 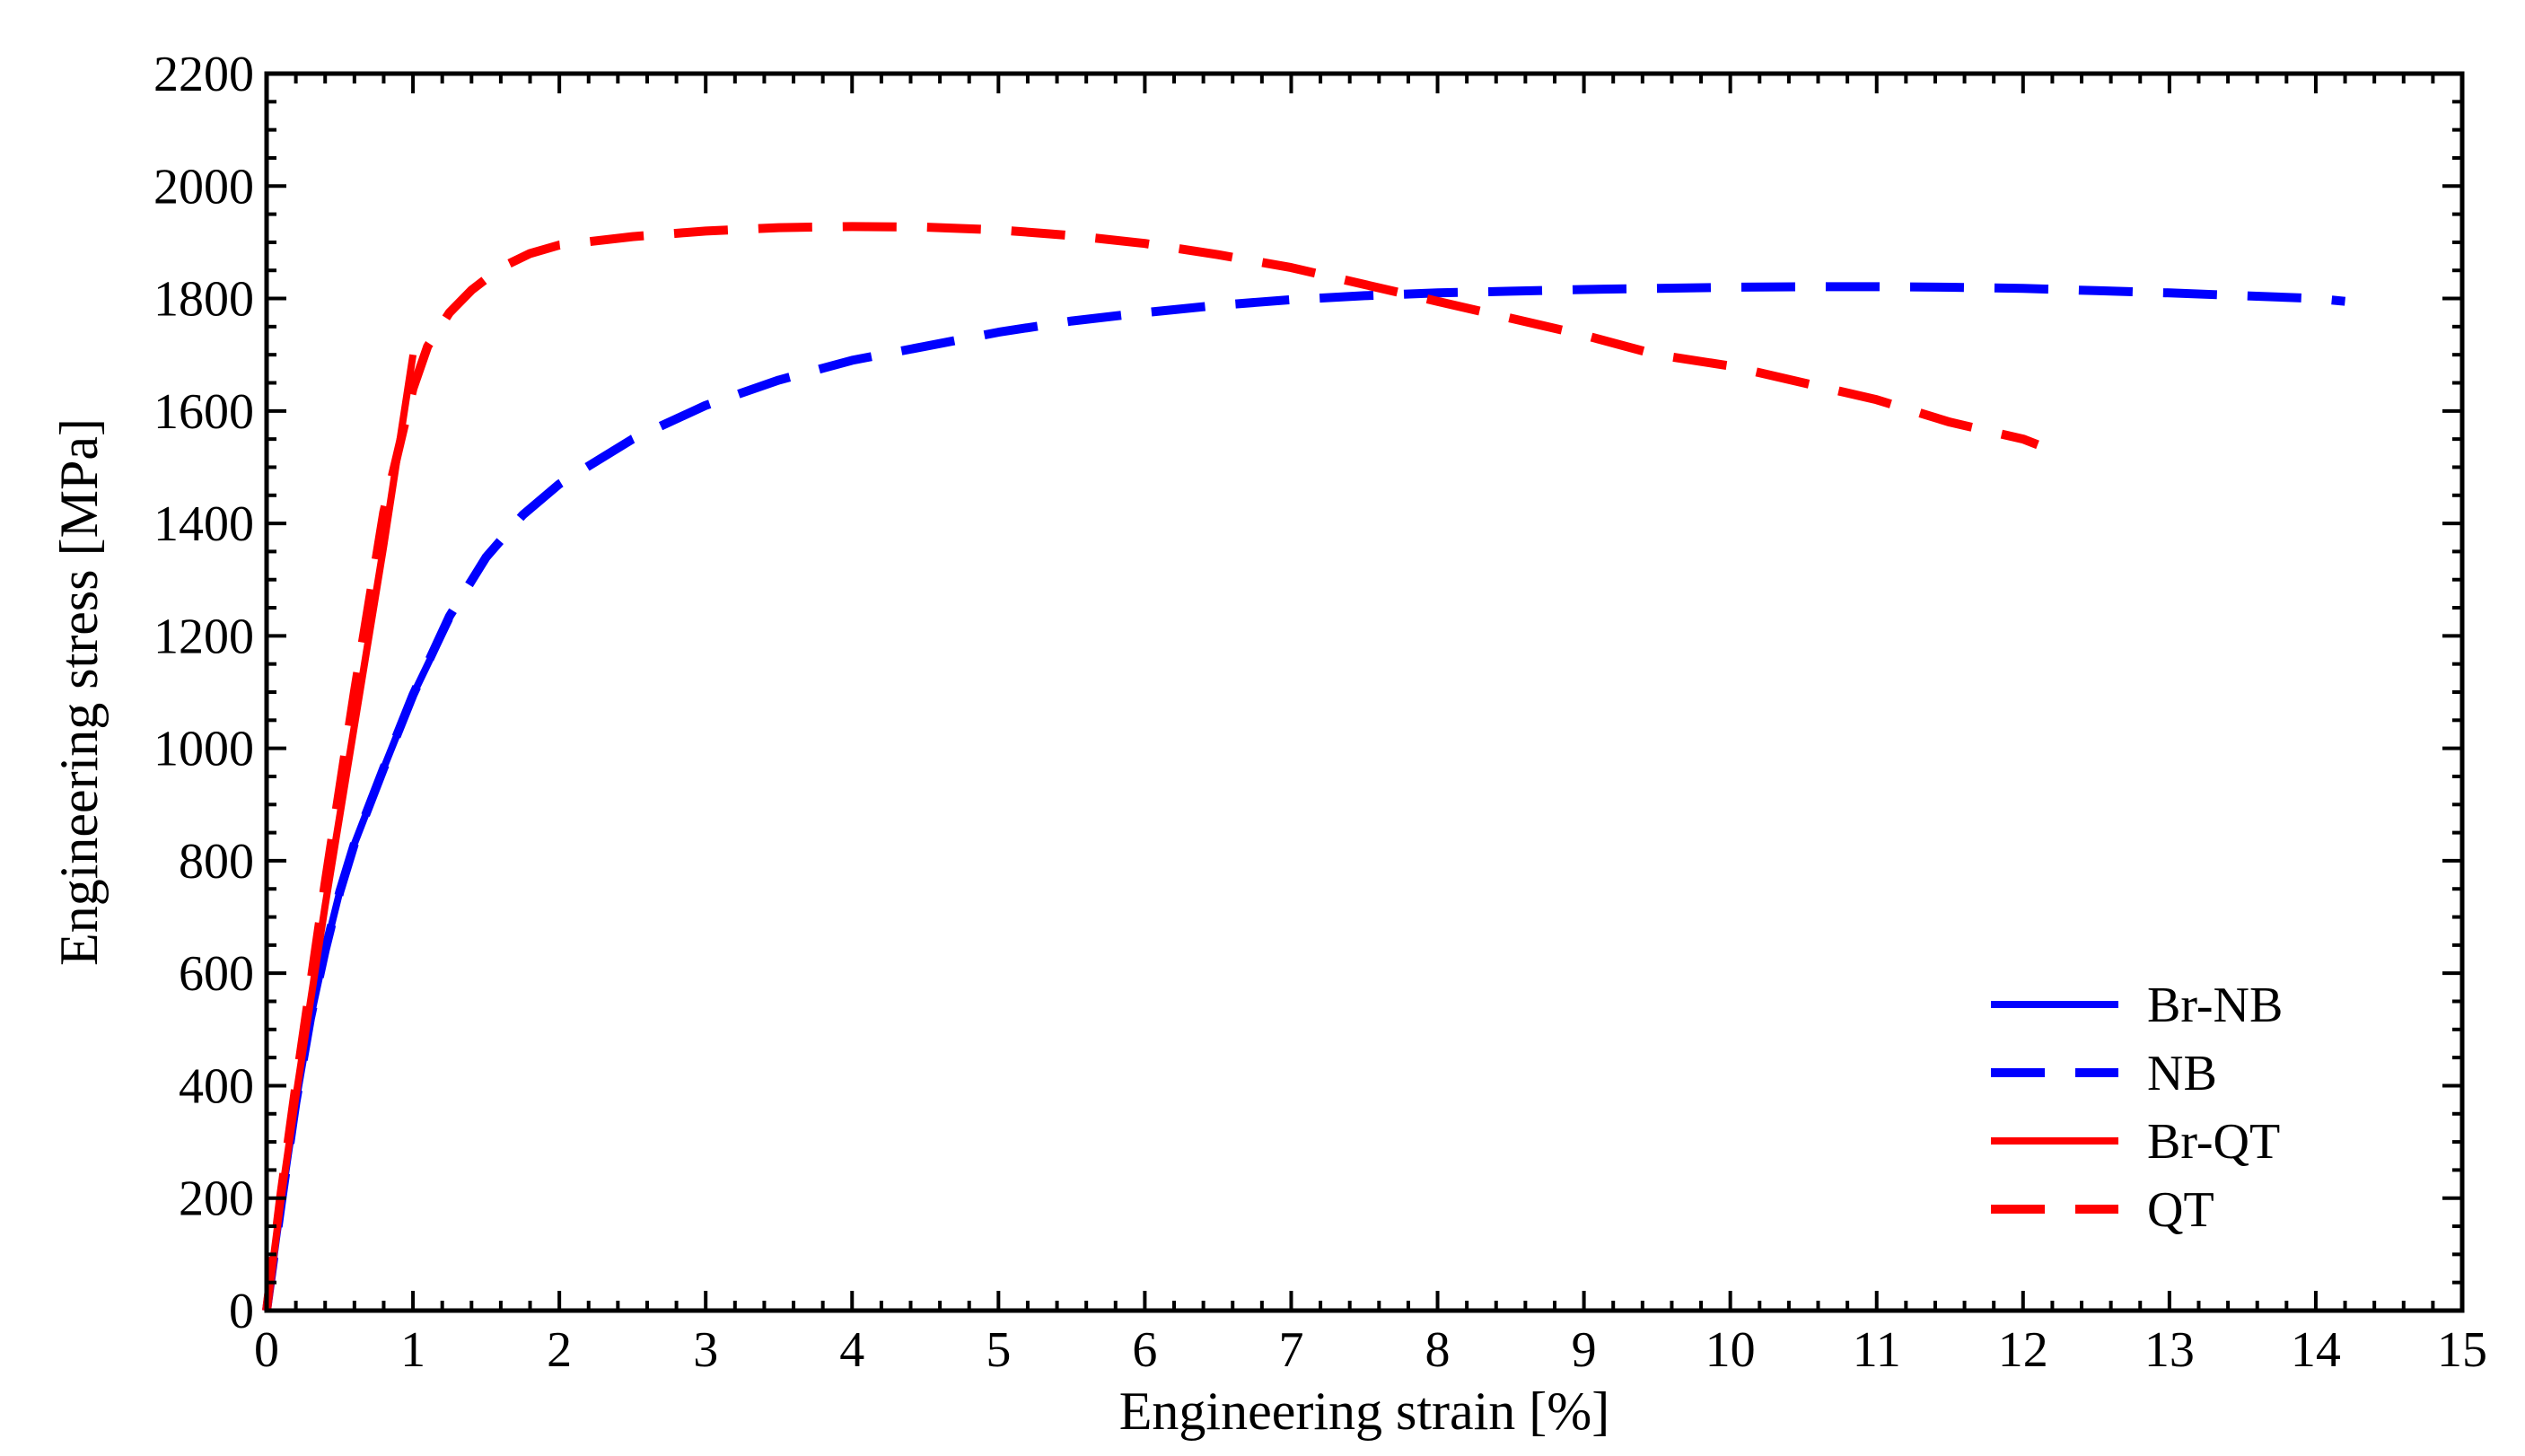 What do you see at coordinates (2462, 1350) in the screenshot?
I see `x-tick-label: 15` at bounding box center [2462, 1350].